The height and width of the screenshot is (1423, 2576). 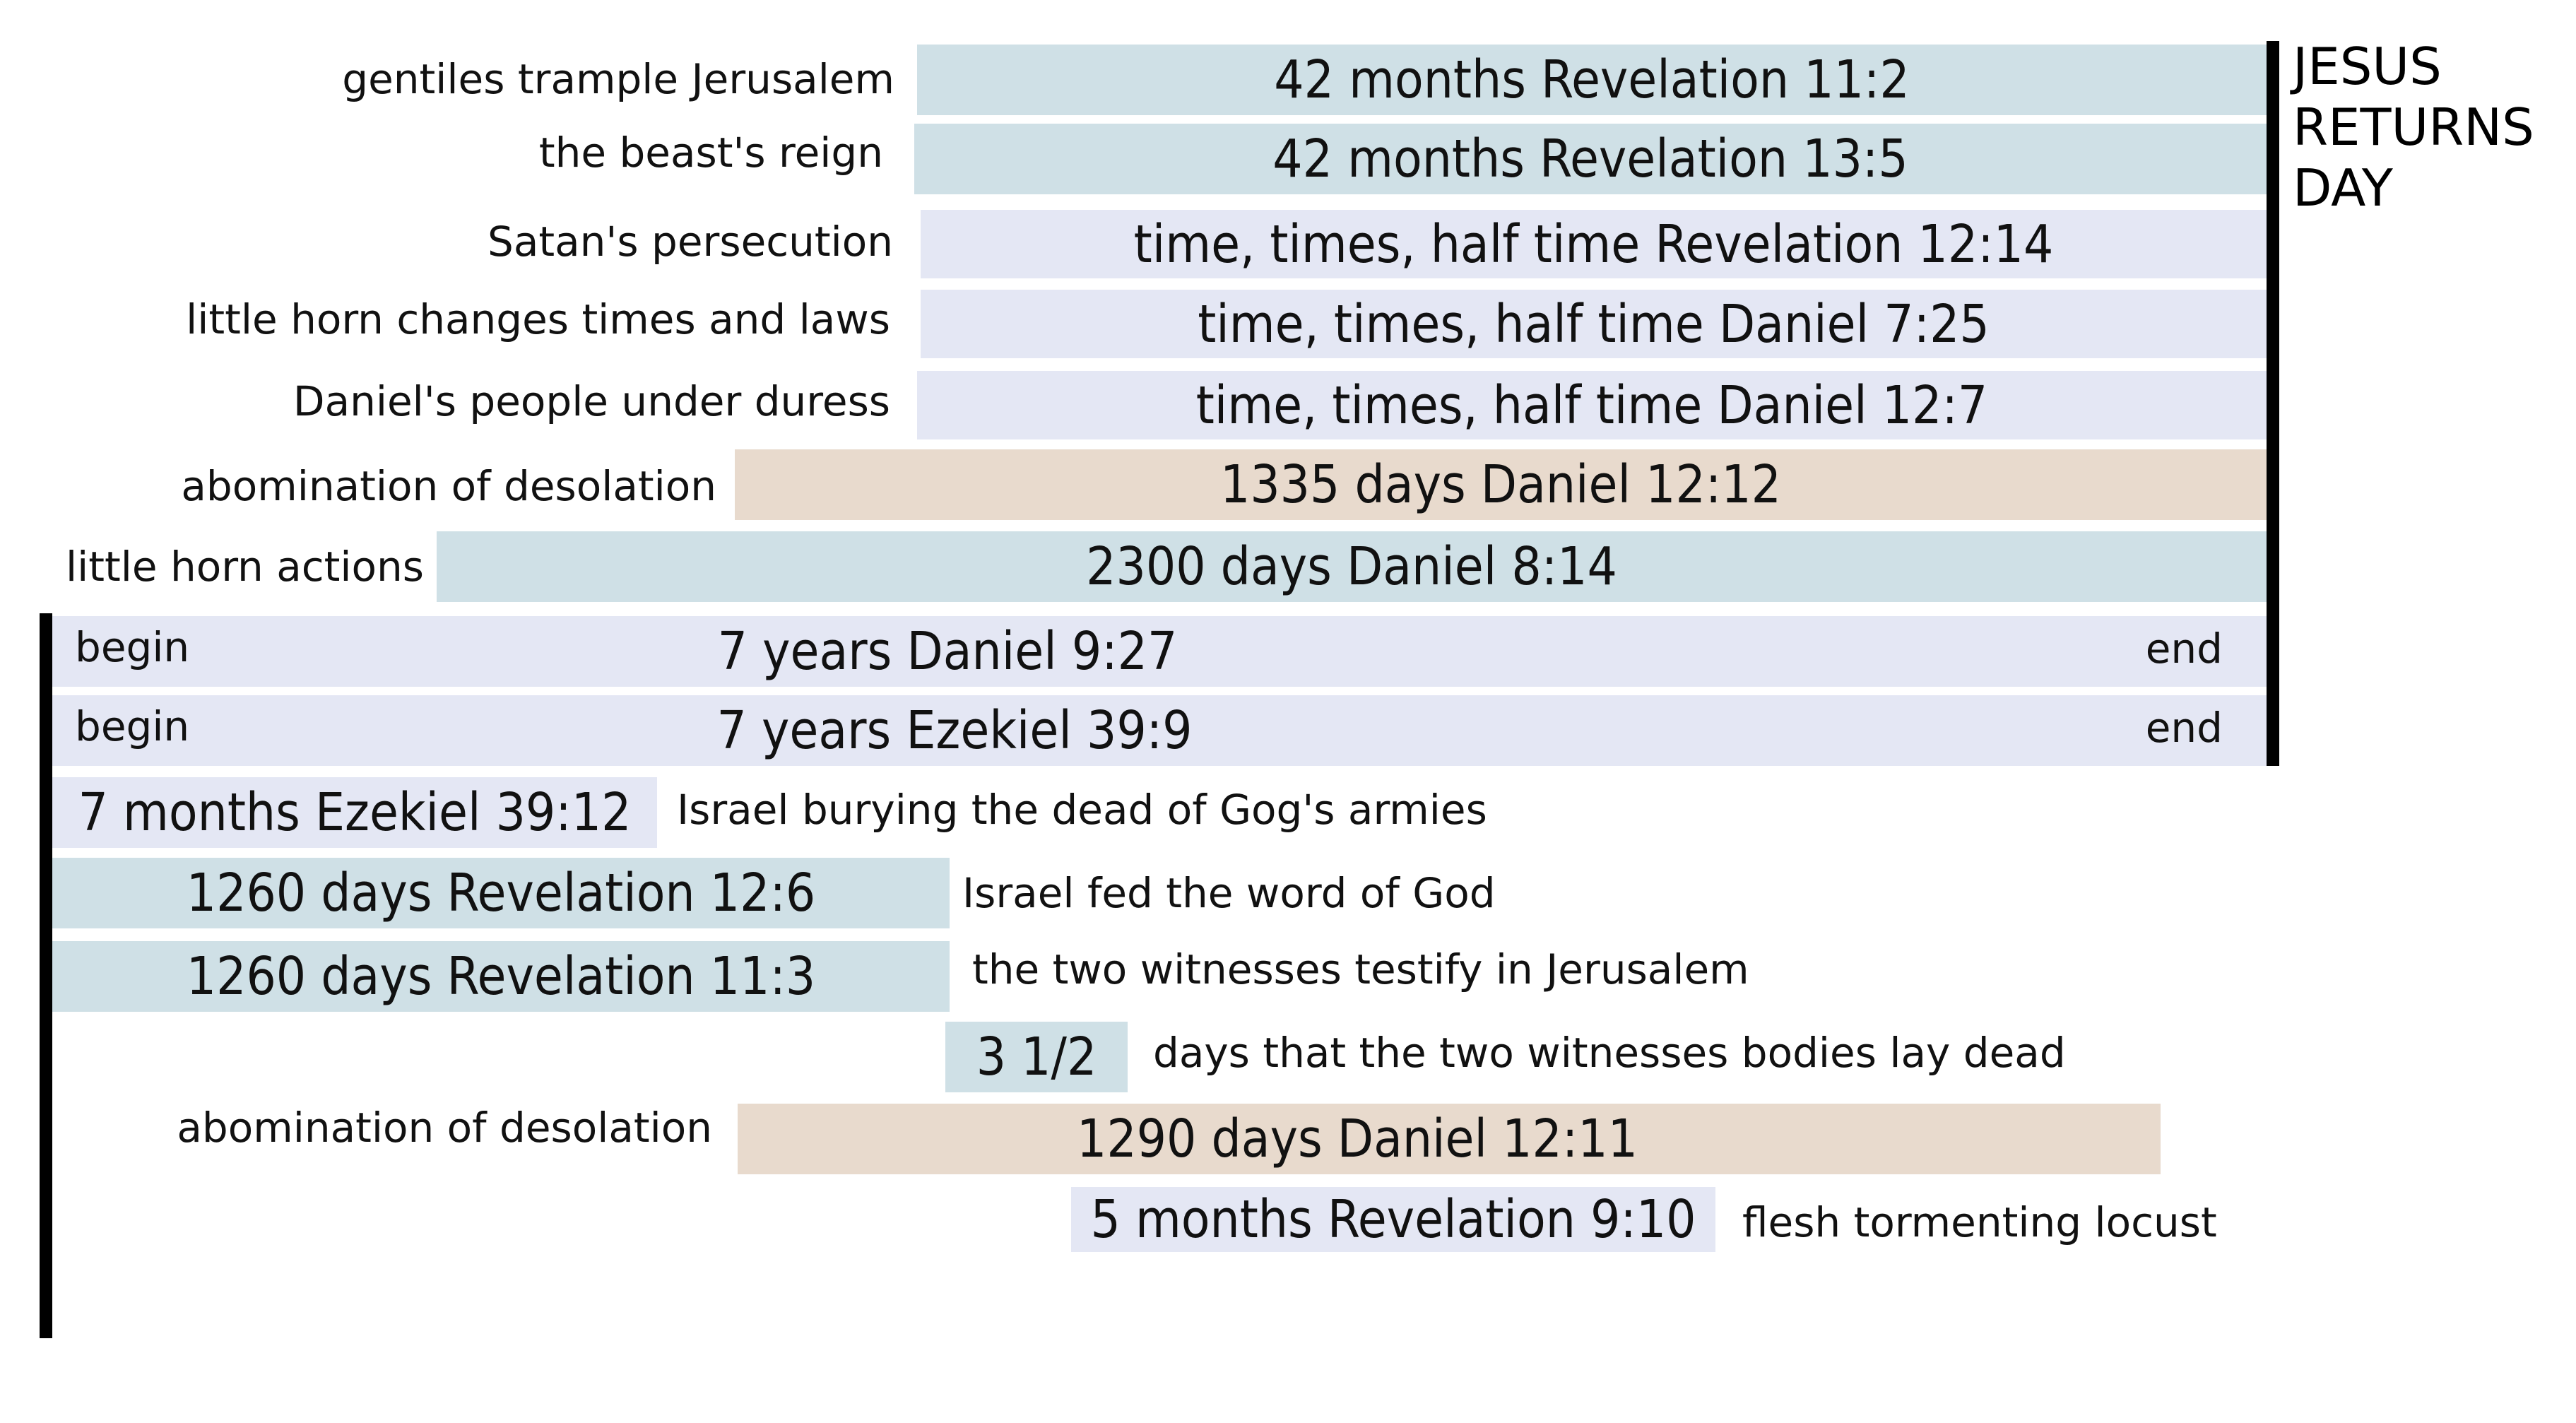 What do you see at coordinates (538, 319) in the screenshot?
I see `period-label: little horn changes times and laws` at bounding box center [538, 319].